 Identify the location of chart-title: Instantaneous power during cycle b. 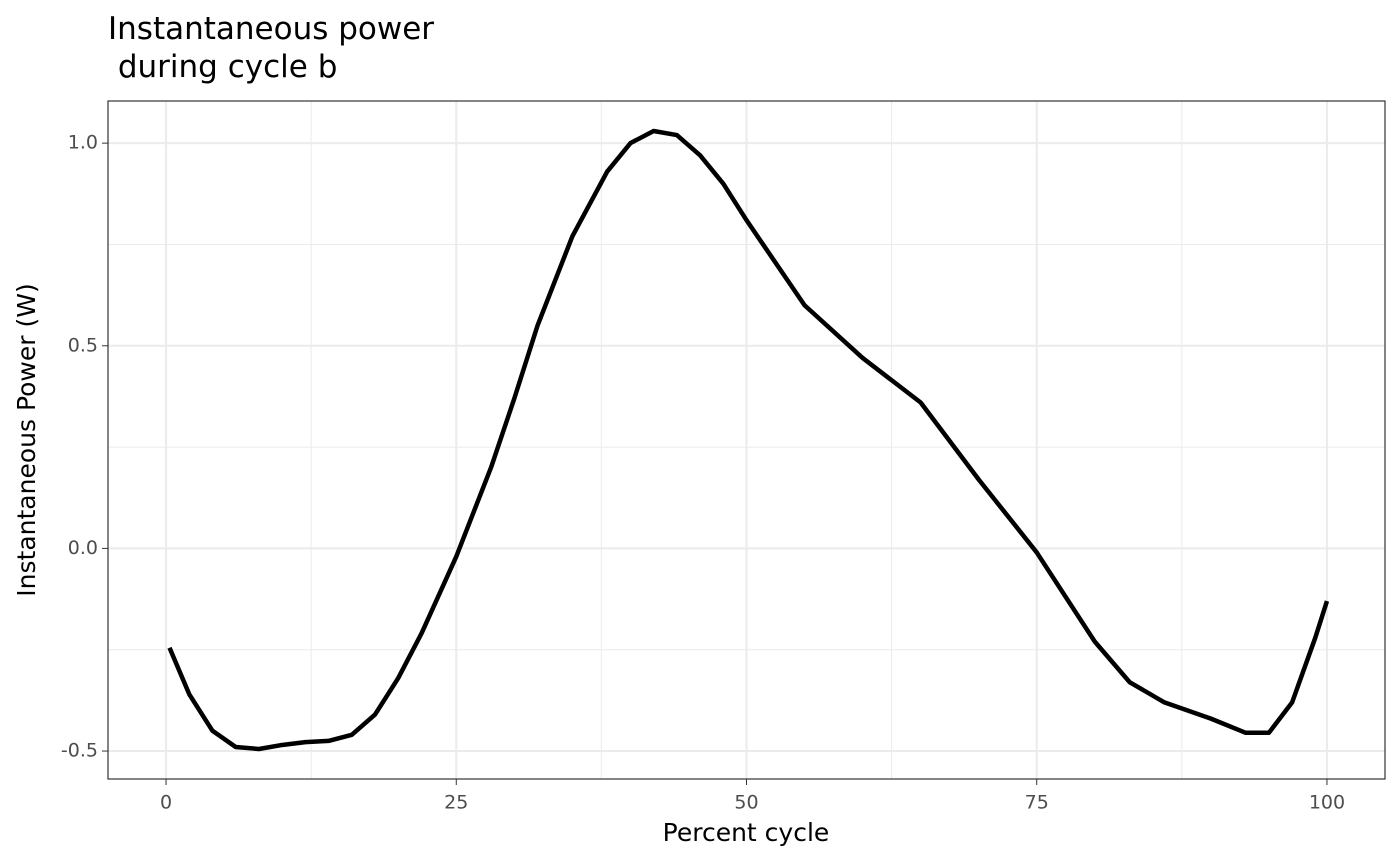
(271, 48).